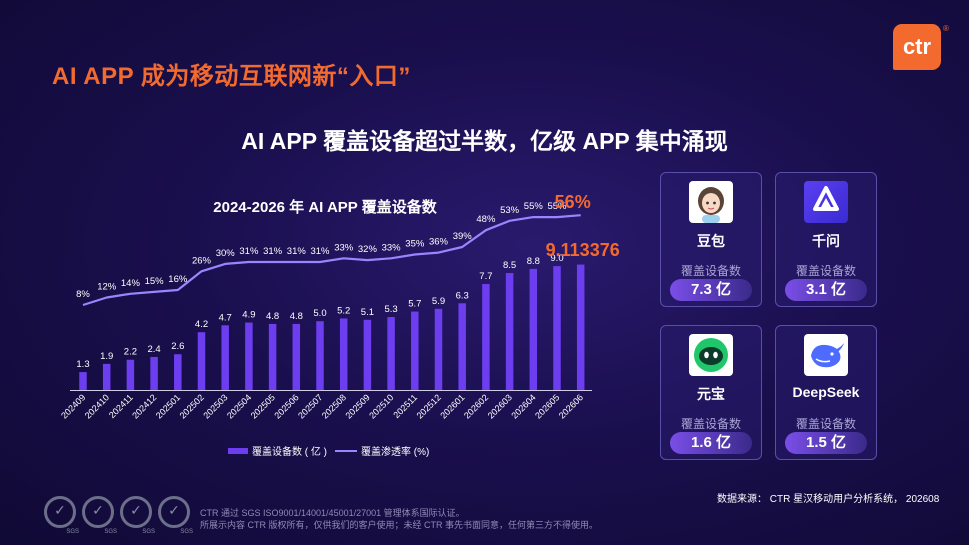 The width and height of the screenshot is (969, 545). What do you see at coordinates (711, 202) in the screenshot?
I see `doubao-icon` at bounding box center [711, 202].